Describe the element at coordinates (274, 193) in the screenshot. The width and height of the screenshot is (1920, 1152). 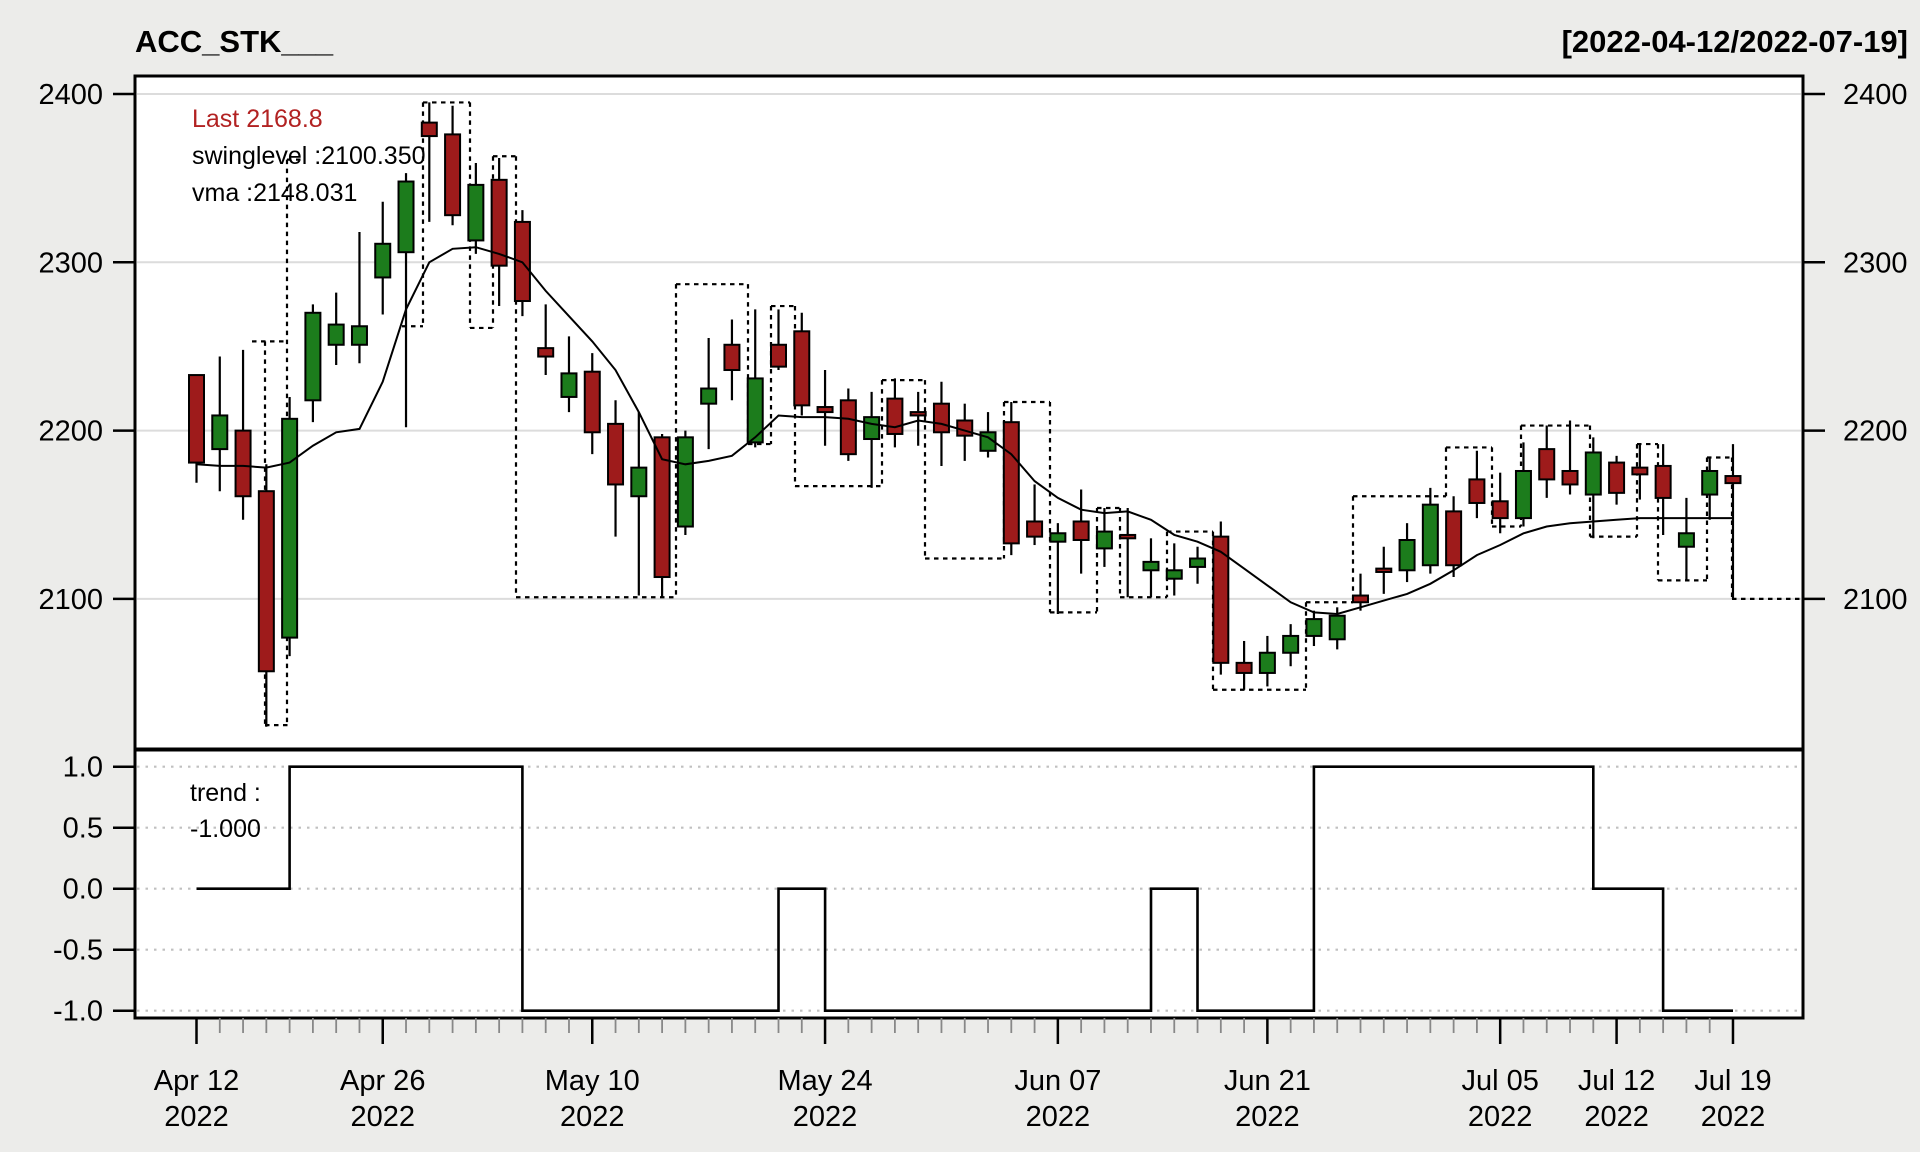
I see `vma-annotation: vma :2148.031` at that location.